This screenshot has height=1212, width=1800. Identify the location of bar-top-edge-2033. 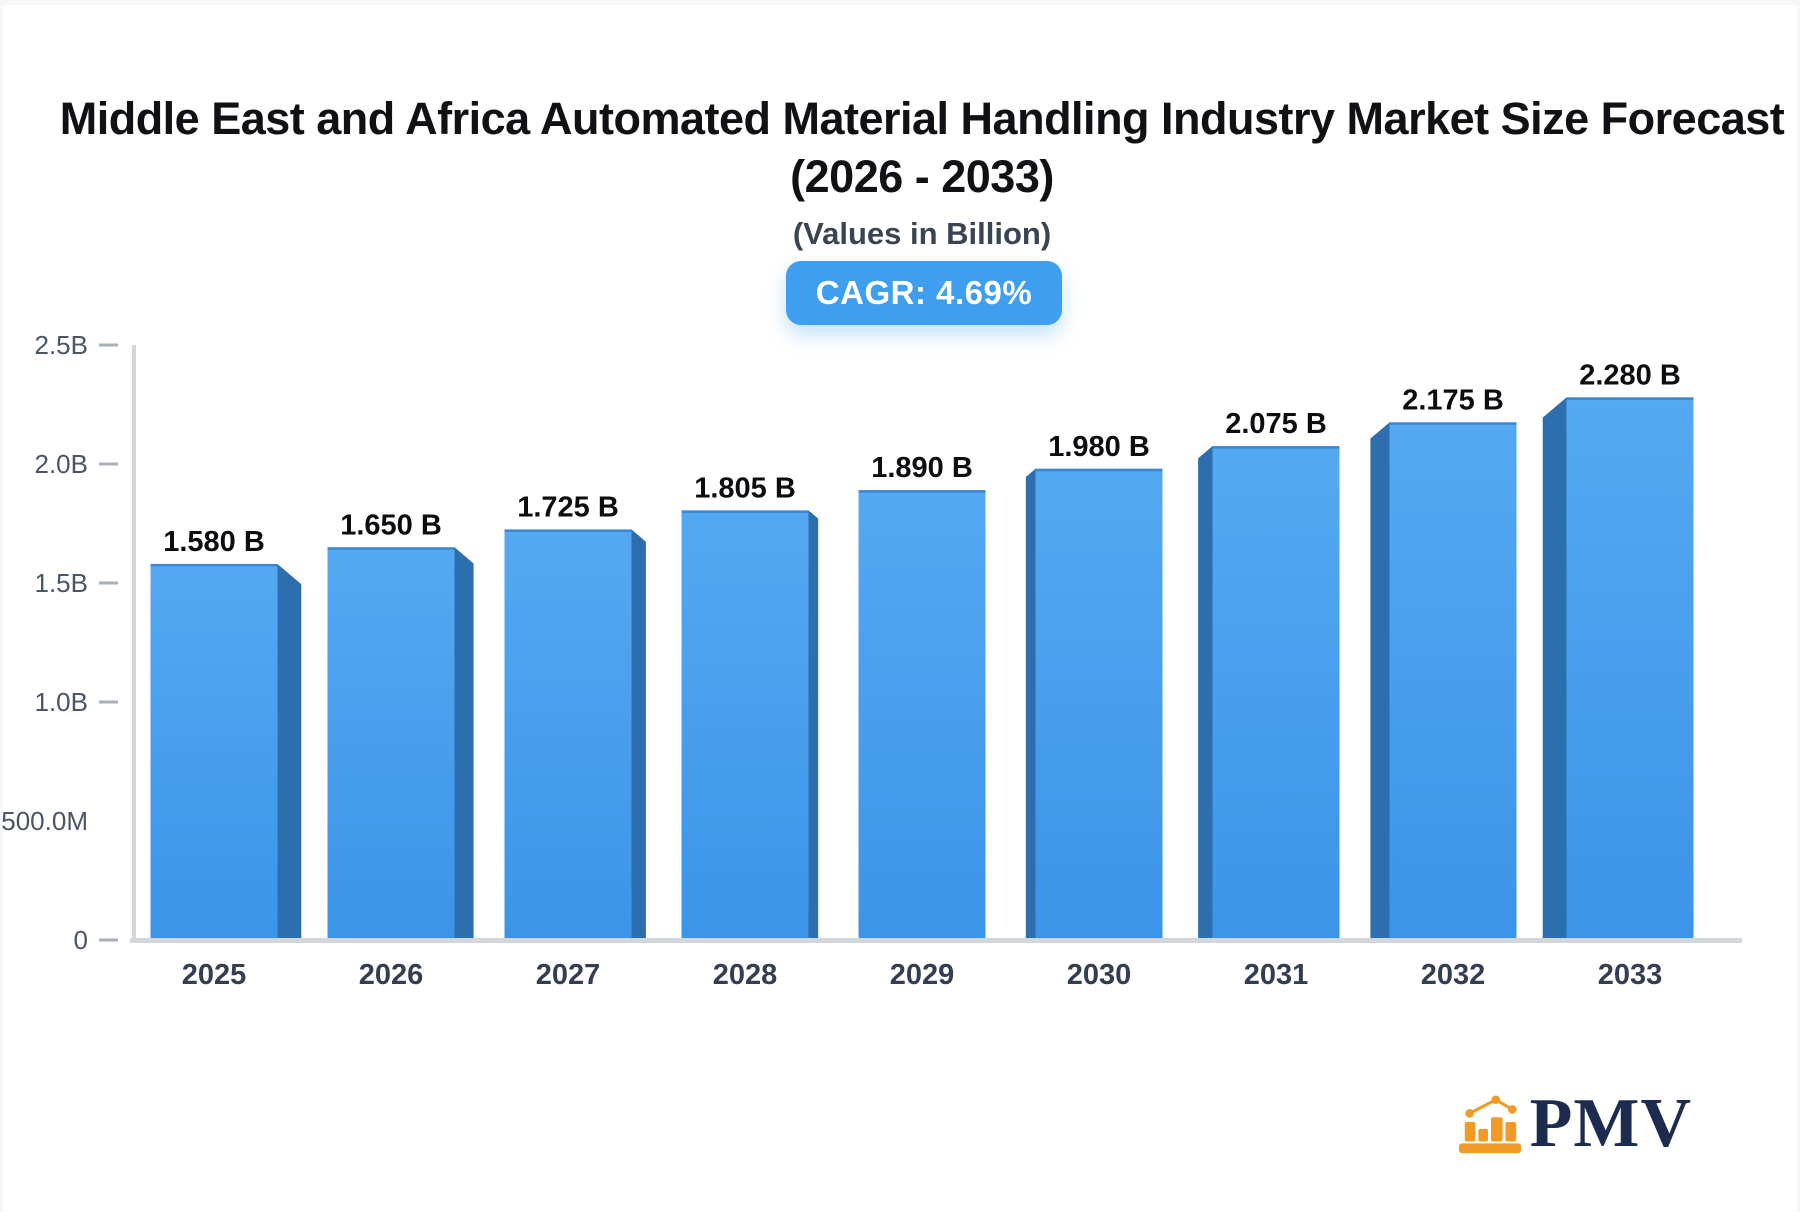
(1630, 398).